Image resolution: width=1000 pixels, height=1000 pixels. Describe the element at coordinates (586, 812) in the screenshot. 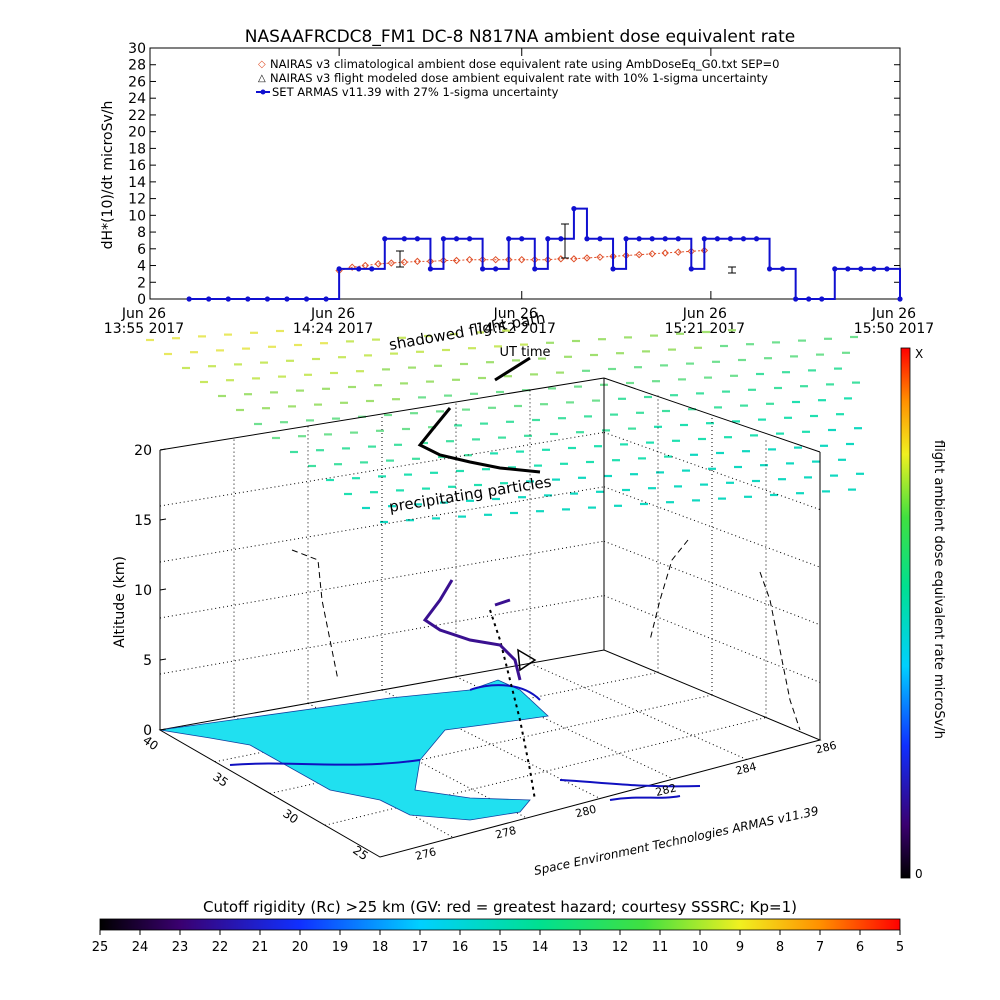

I see `lon-tick-label: 280` at that location.